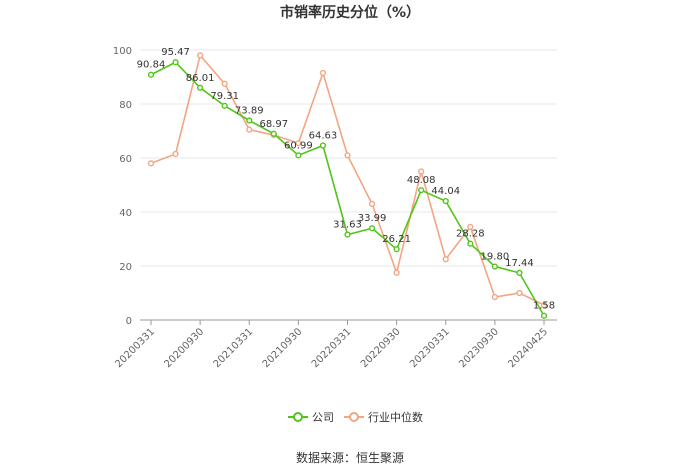 This screenshot has height=474, width=700. Describe the element at coordinates (125, 105) in the screenshot. I see `y-tick-label: 80` at that location.